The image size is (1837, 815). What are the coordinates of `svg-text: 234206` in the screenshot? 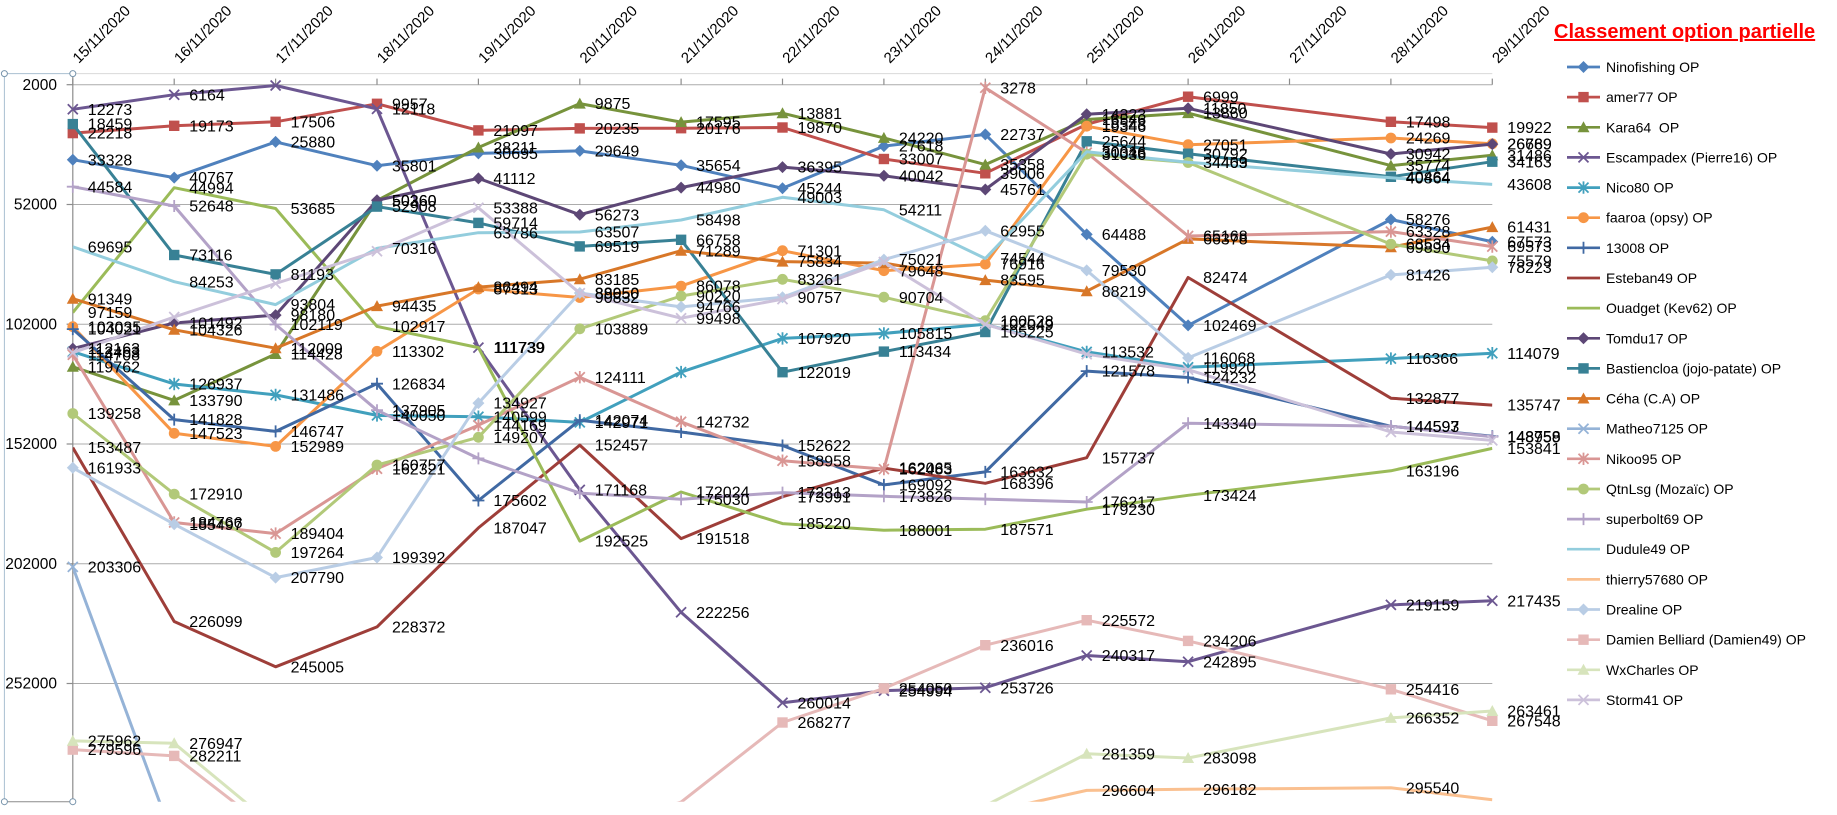 It's located at (1229, 642).